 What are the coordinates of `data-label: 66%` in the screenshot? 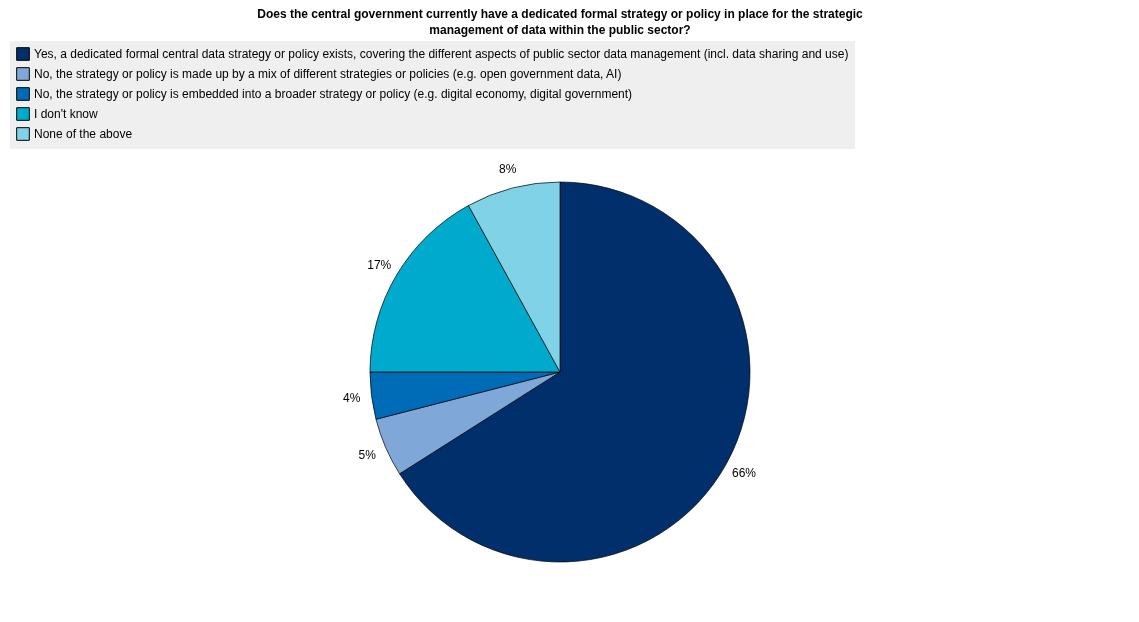 It's located at (744, 473).